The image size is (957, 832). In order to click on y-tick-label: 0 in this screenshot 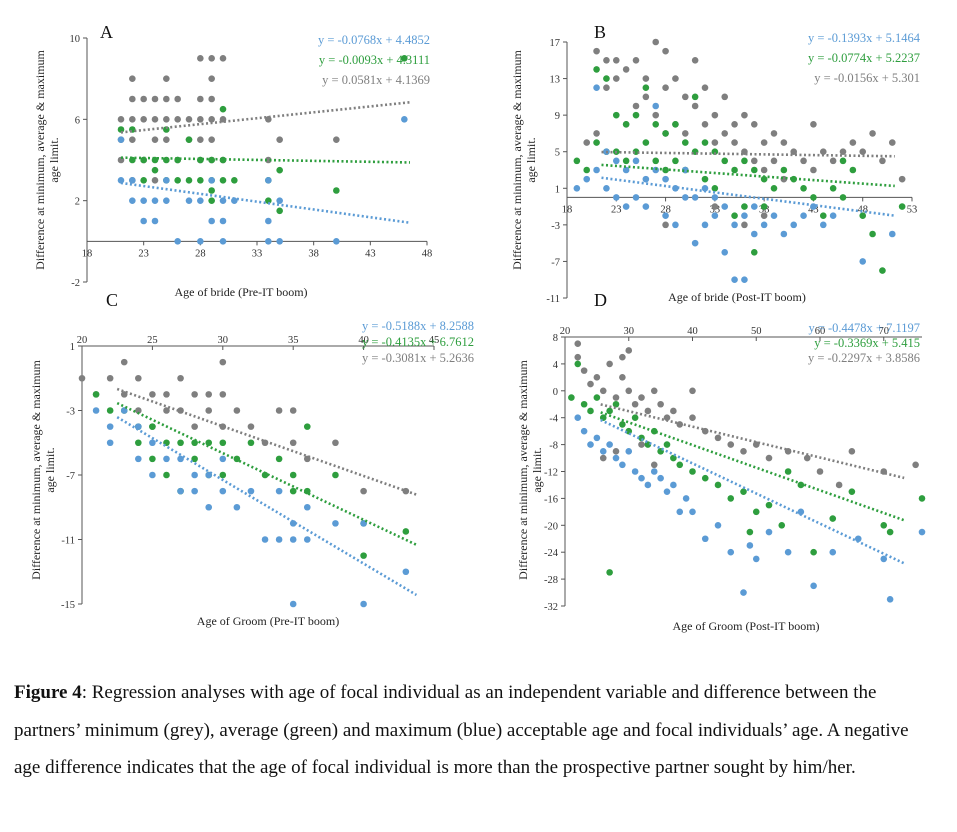, I will do `click(555, 392)`.